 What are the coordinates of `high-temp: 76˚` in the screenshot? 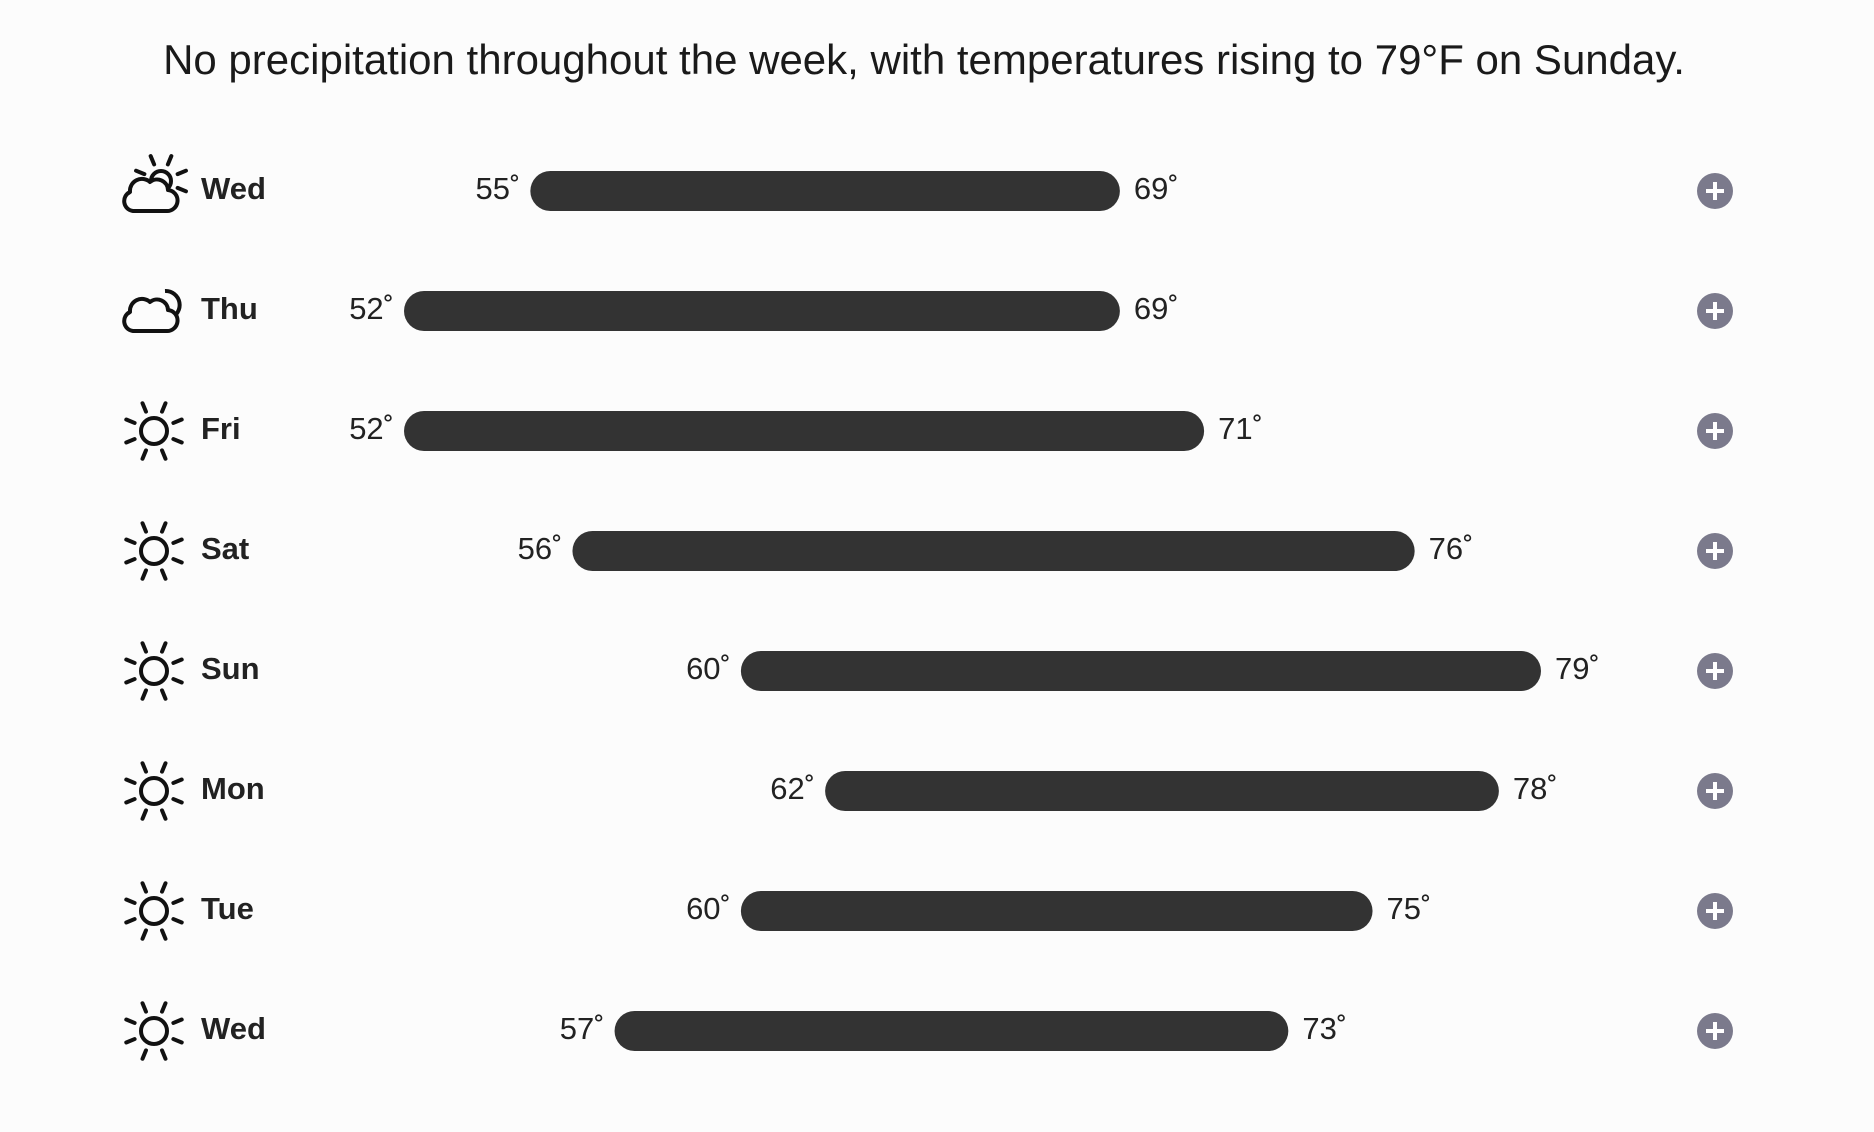 It's located at (1451, 548).